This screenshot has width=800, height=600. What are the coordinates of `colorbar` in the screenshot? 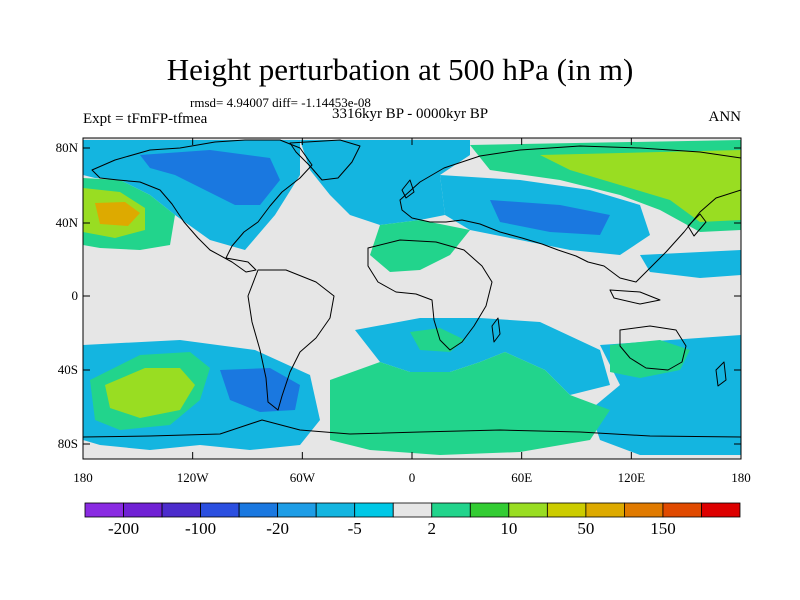 It's located at (412, 510).